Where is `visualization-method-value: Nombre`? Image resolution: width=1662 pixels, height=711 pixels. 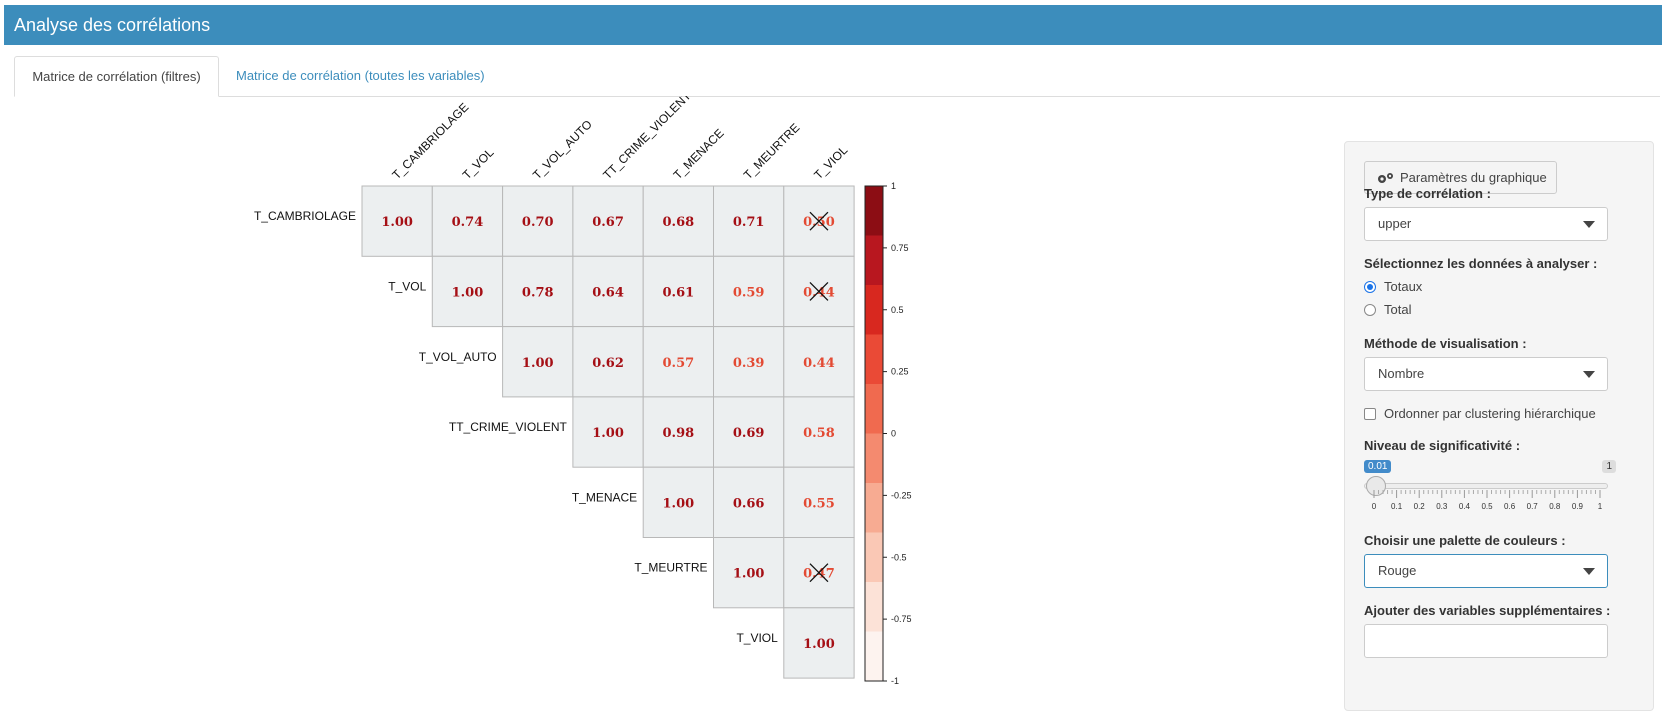
visualization-method-value: Nombre is located at coordinates (1401, 373).